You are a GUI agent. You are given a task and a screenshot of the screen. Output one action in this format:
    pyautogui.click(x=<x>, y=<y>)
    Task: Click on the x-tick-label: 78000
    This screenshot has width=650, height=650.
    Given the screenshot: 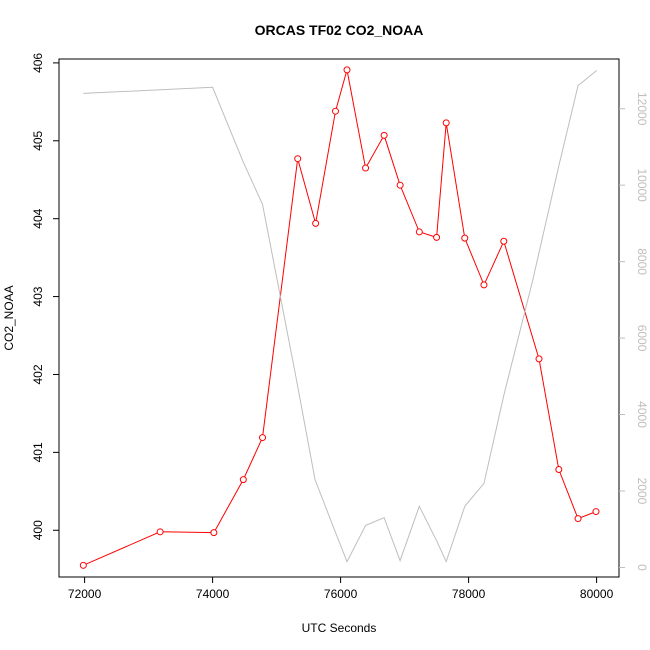 What is the action you would take?
    pyautogui.click(x=469, y=594)
    